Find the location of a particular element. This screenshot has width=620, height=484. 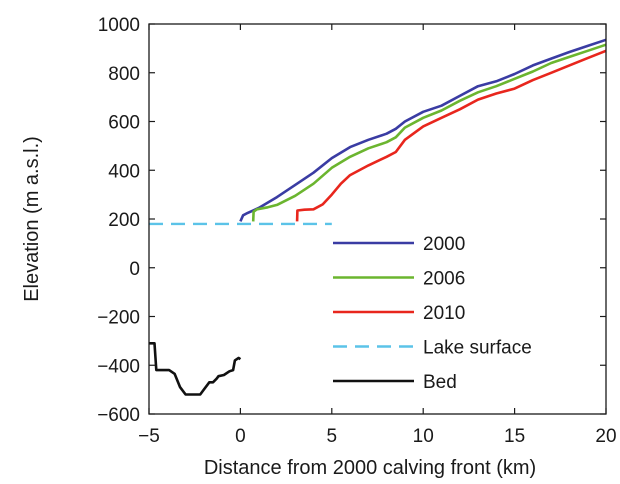

legend-label-2000: 2000 is located at coordinates (444, 244).